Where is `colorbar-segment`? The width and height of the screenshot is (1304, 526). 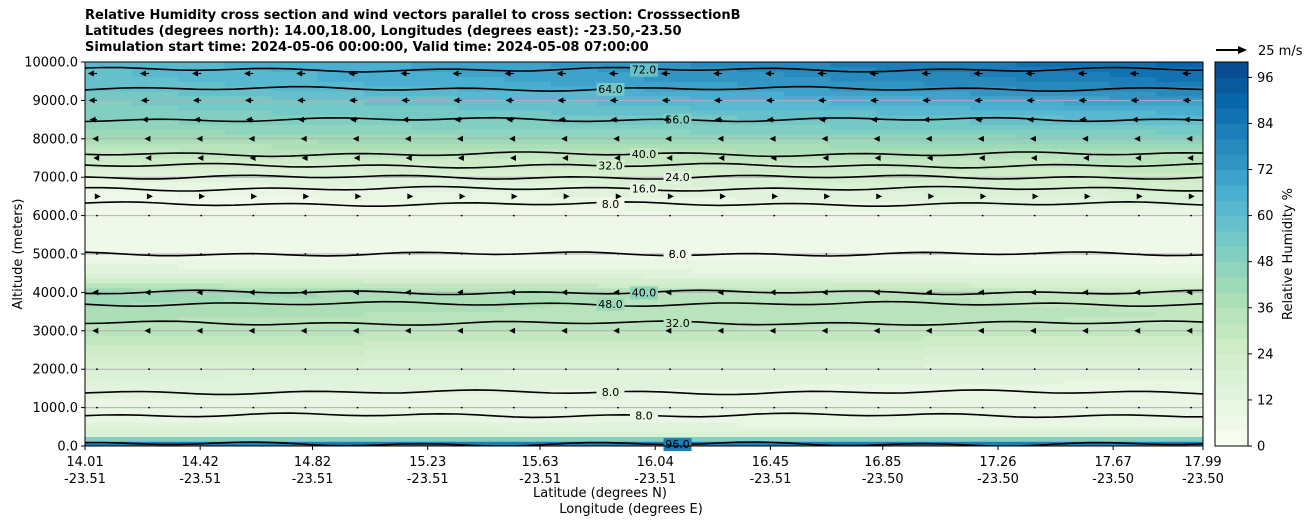 colorbar-segment is located at coordinates (1231, 346).